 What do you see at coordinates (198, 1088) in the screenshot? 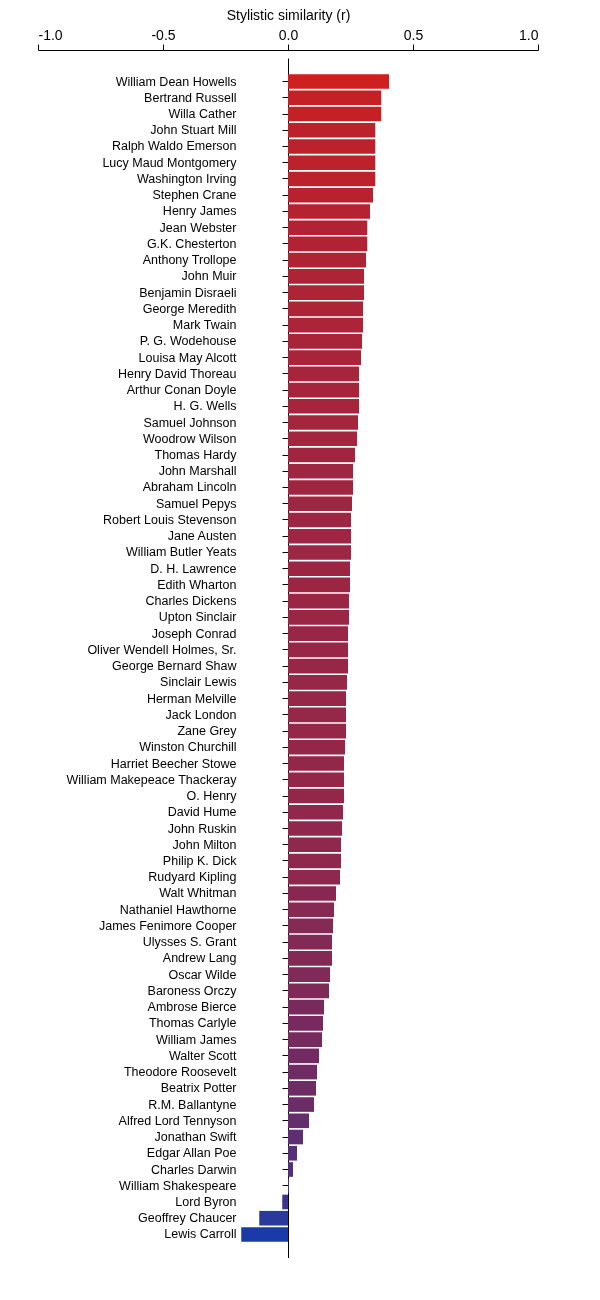
I see `y-tick-label: Beatrix Potter` at bounding box center [198, 1088].